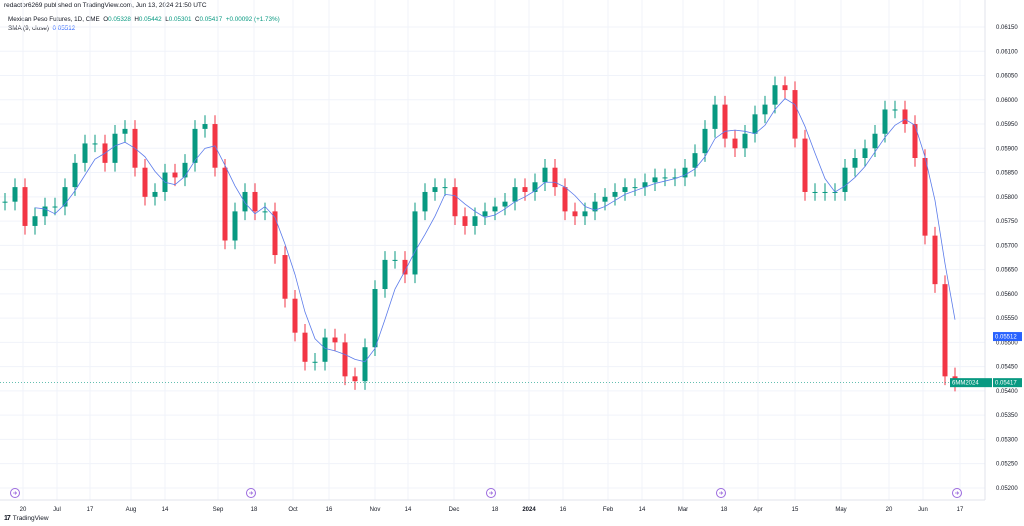  I want to click on y-tick-label: 0.05650, so click(1007, 271).